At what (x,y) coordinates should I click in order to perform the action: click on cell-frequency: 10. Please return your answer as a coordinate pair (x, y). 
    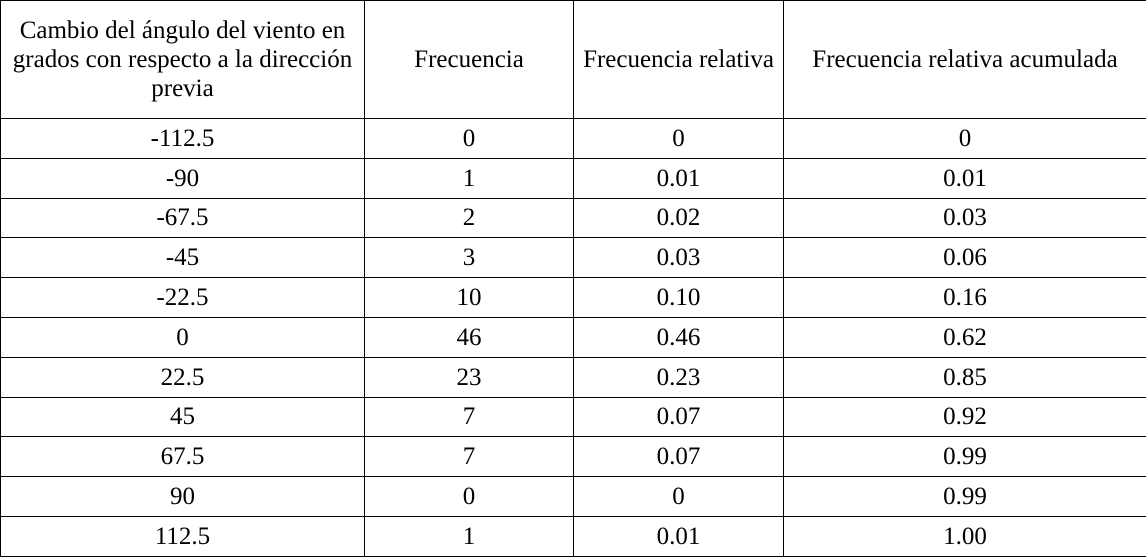
    Looking at the image, I should click on (469, 298).